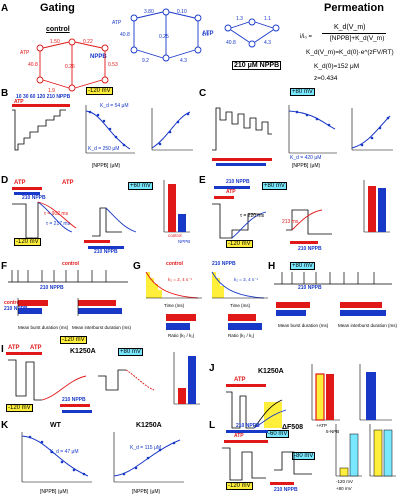 This screenshot has width=401, height=499. Describe the element at coordinates (106, 247) in the screenshot. I see `panel-d-nppb-bar2` at that location.